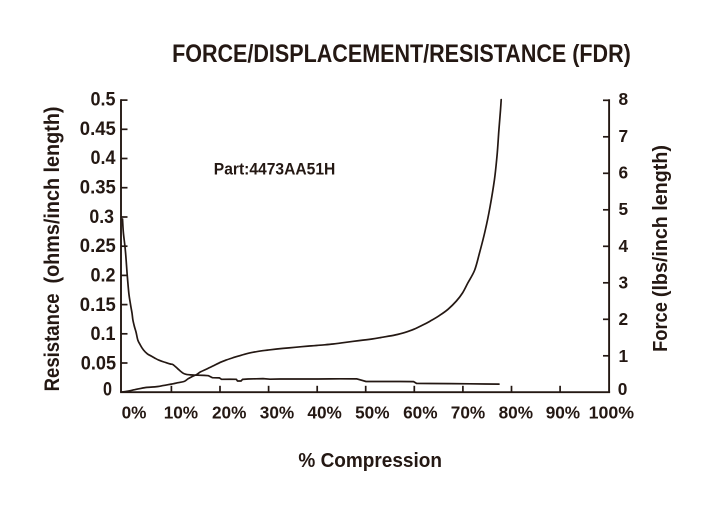 Image resolution: width=721 pixels, height=514 pixels. What do you see at coordinates (624, 136) in the screenshot?
I see `svg-text: 7` at bounding box center [624, 136].